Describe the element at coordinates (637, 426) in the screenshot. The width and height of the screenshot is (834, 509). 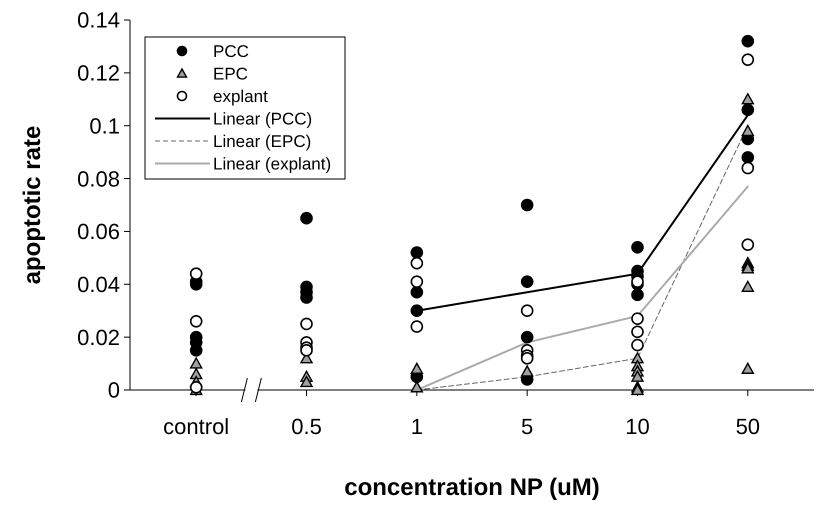
I see `x-tick-label: 10` at that location.